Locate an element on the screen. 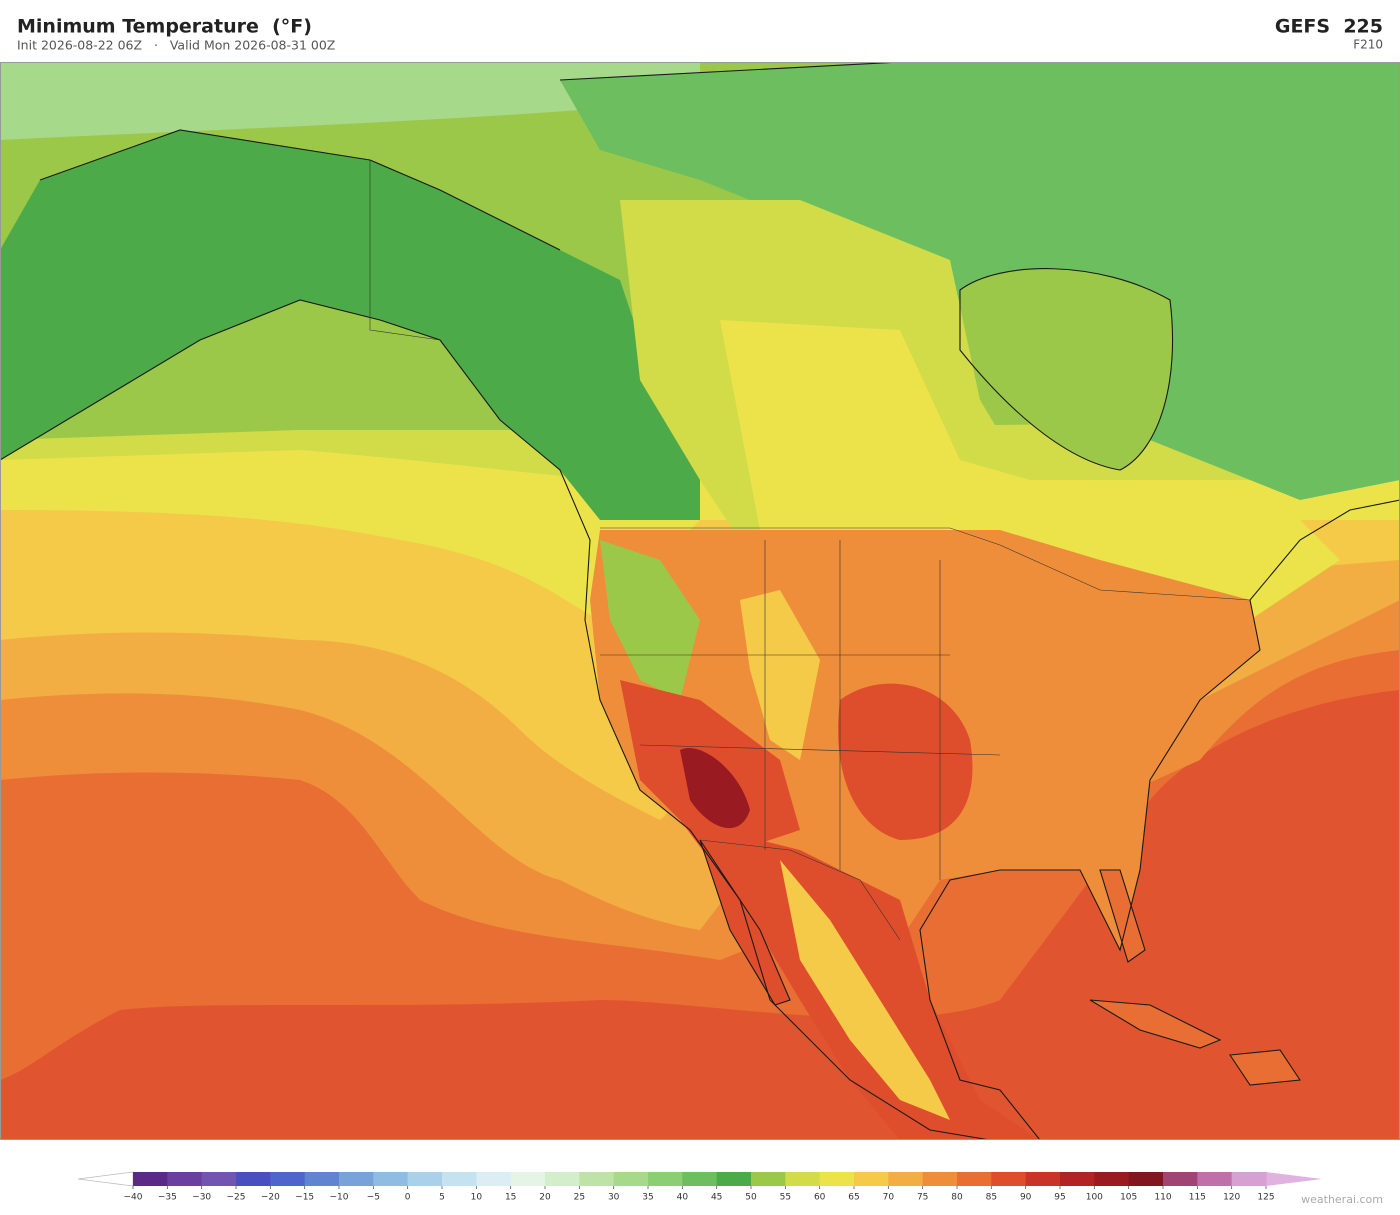  colorbar-tick-label: 60 is located at coordinates (820, 1198).